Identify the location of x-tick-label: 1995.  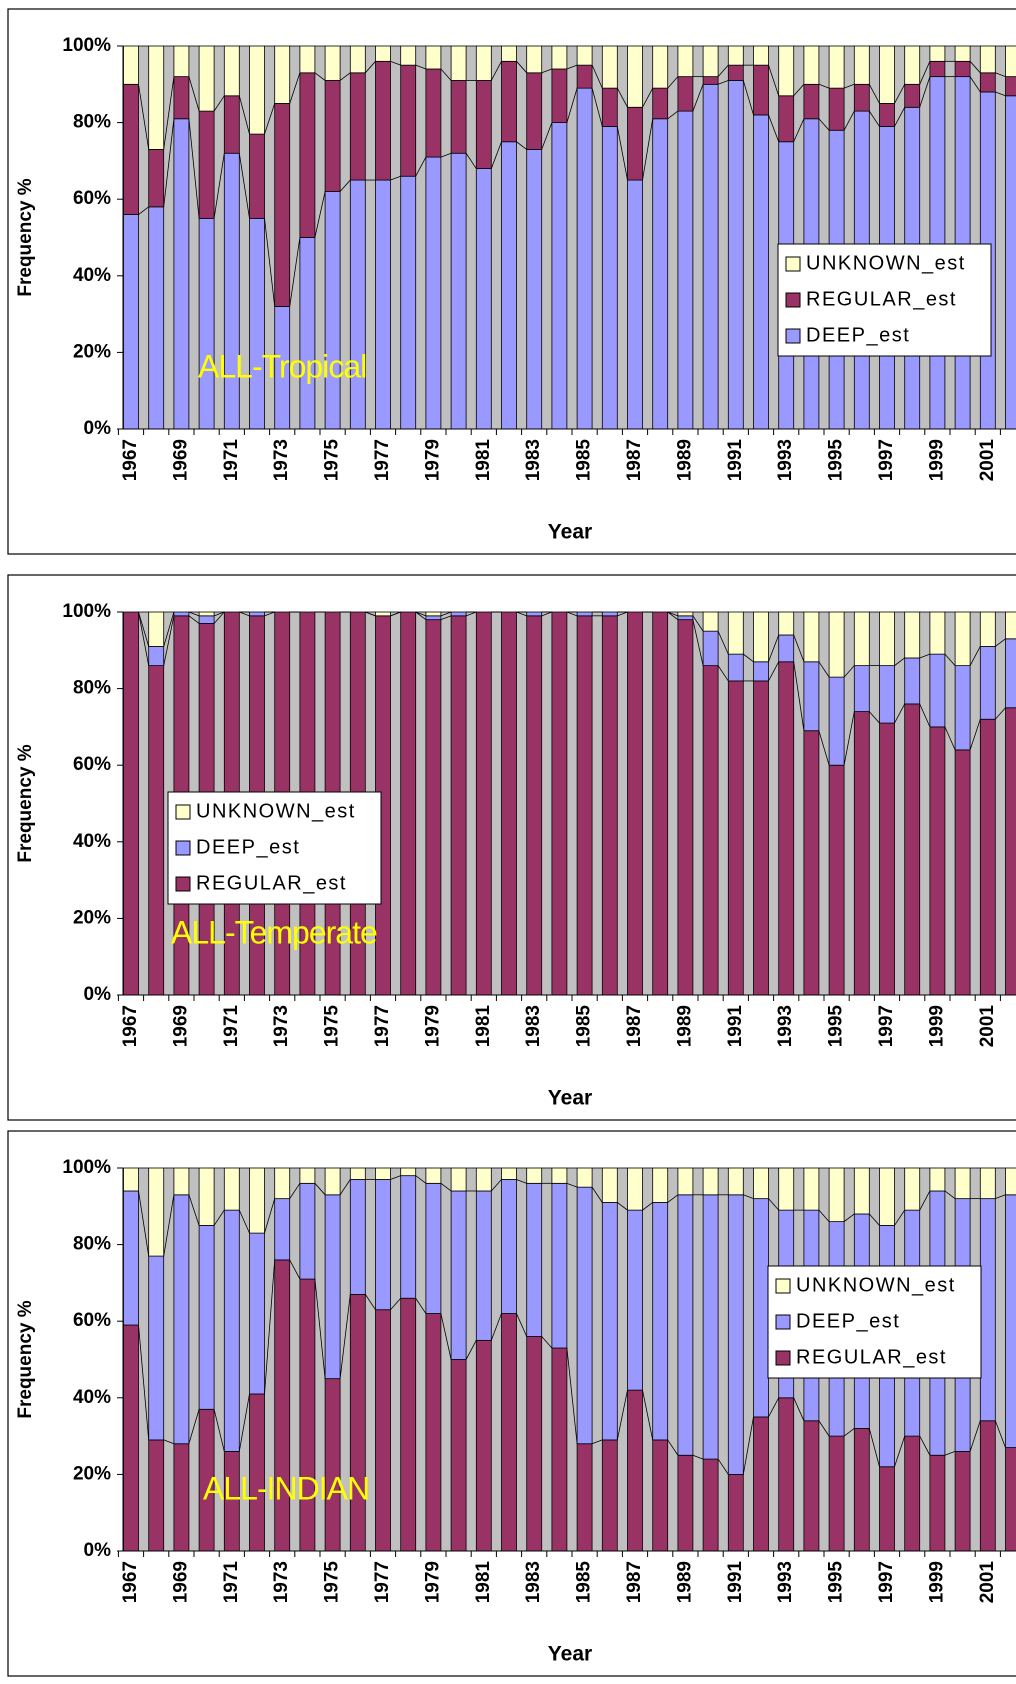
(836, 1582).